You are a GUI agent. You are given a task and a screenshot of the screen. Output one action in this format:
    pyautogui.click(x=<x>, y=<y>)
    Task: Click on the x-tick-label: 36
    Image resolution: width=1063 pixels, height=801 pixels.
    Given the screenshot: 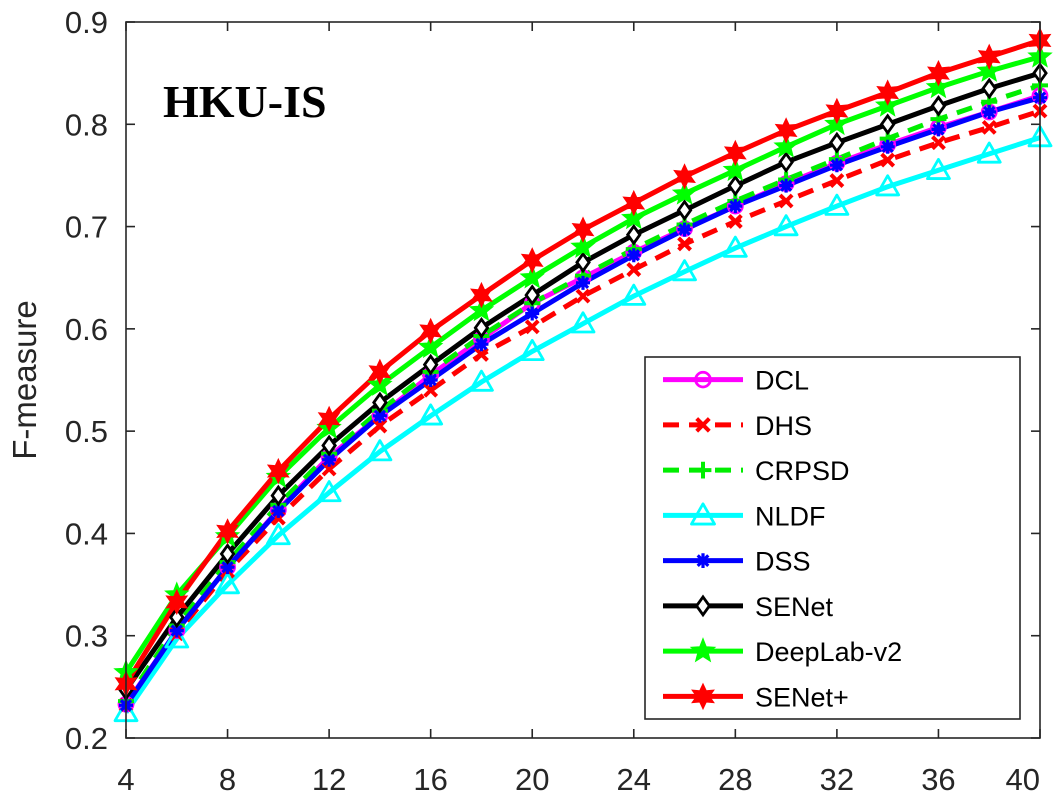 What is the action you would take?
    pyautogui.click(x=938, y=779)
    